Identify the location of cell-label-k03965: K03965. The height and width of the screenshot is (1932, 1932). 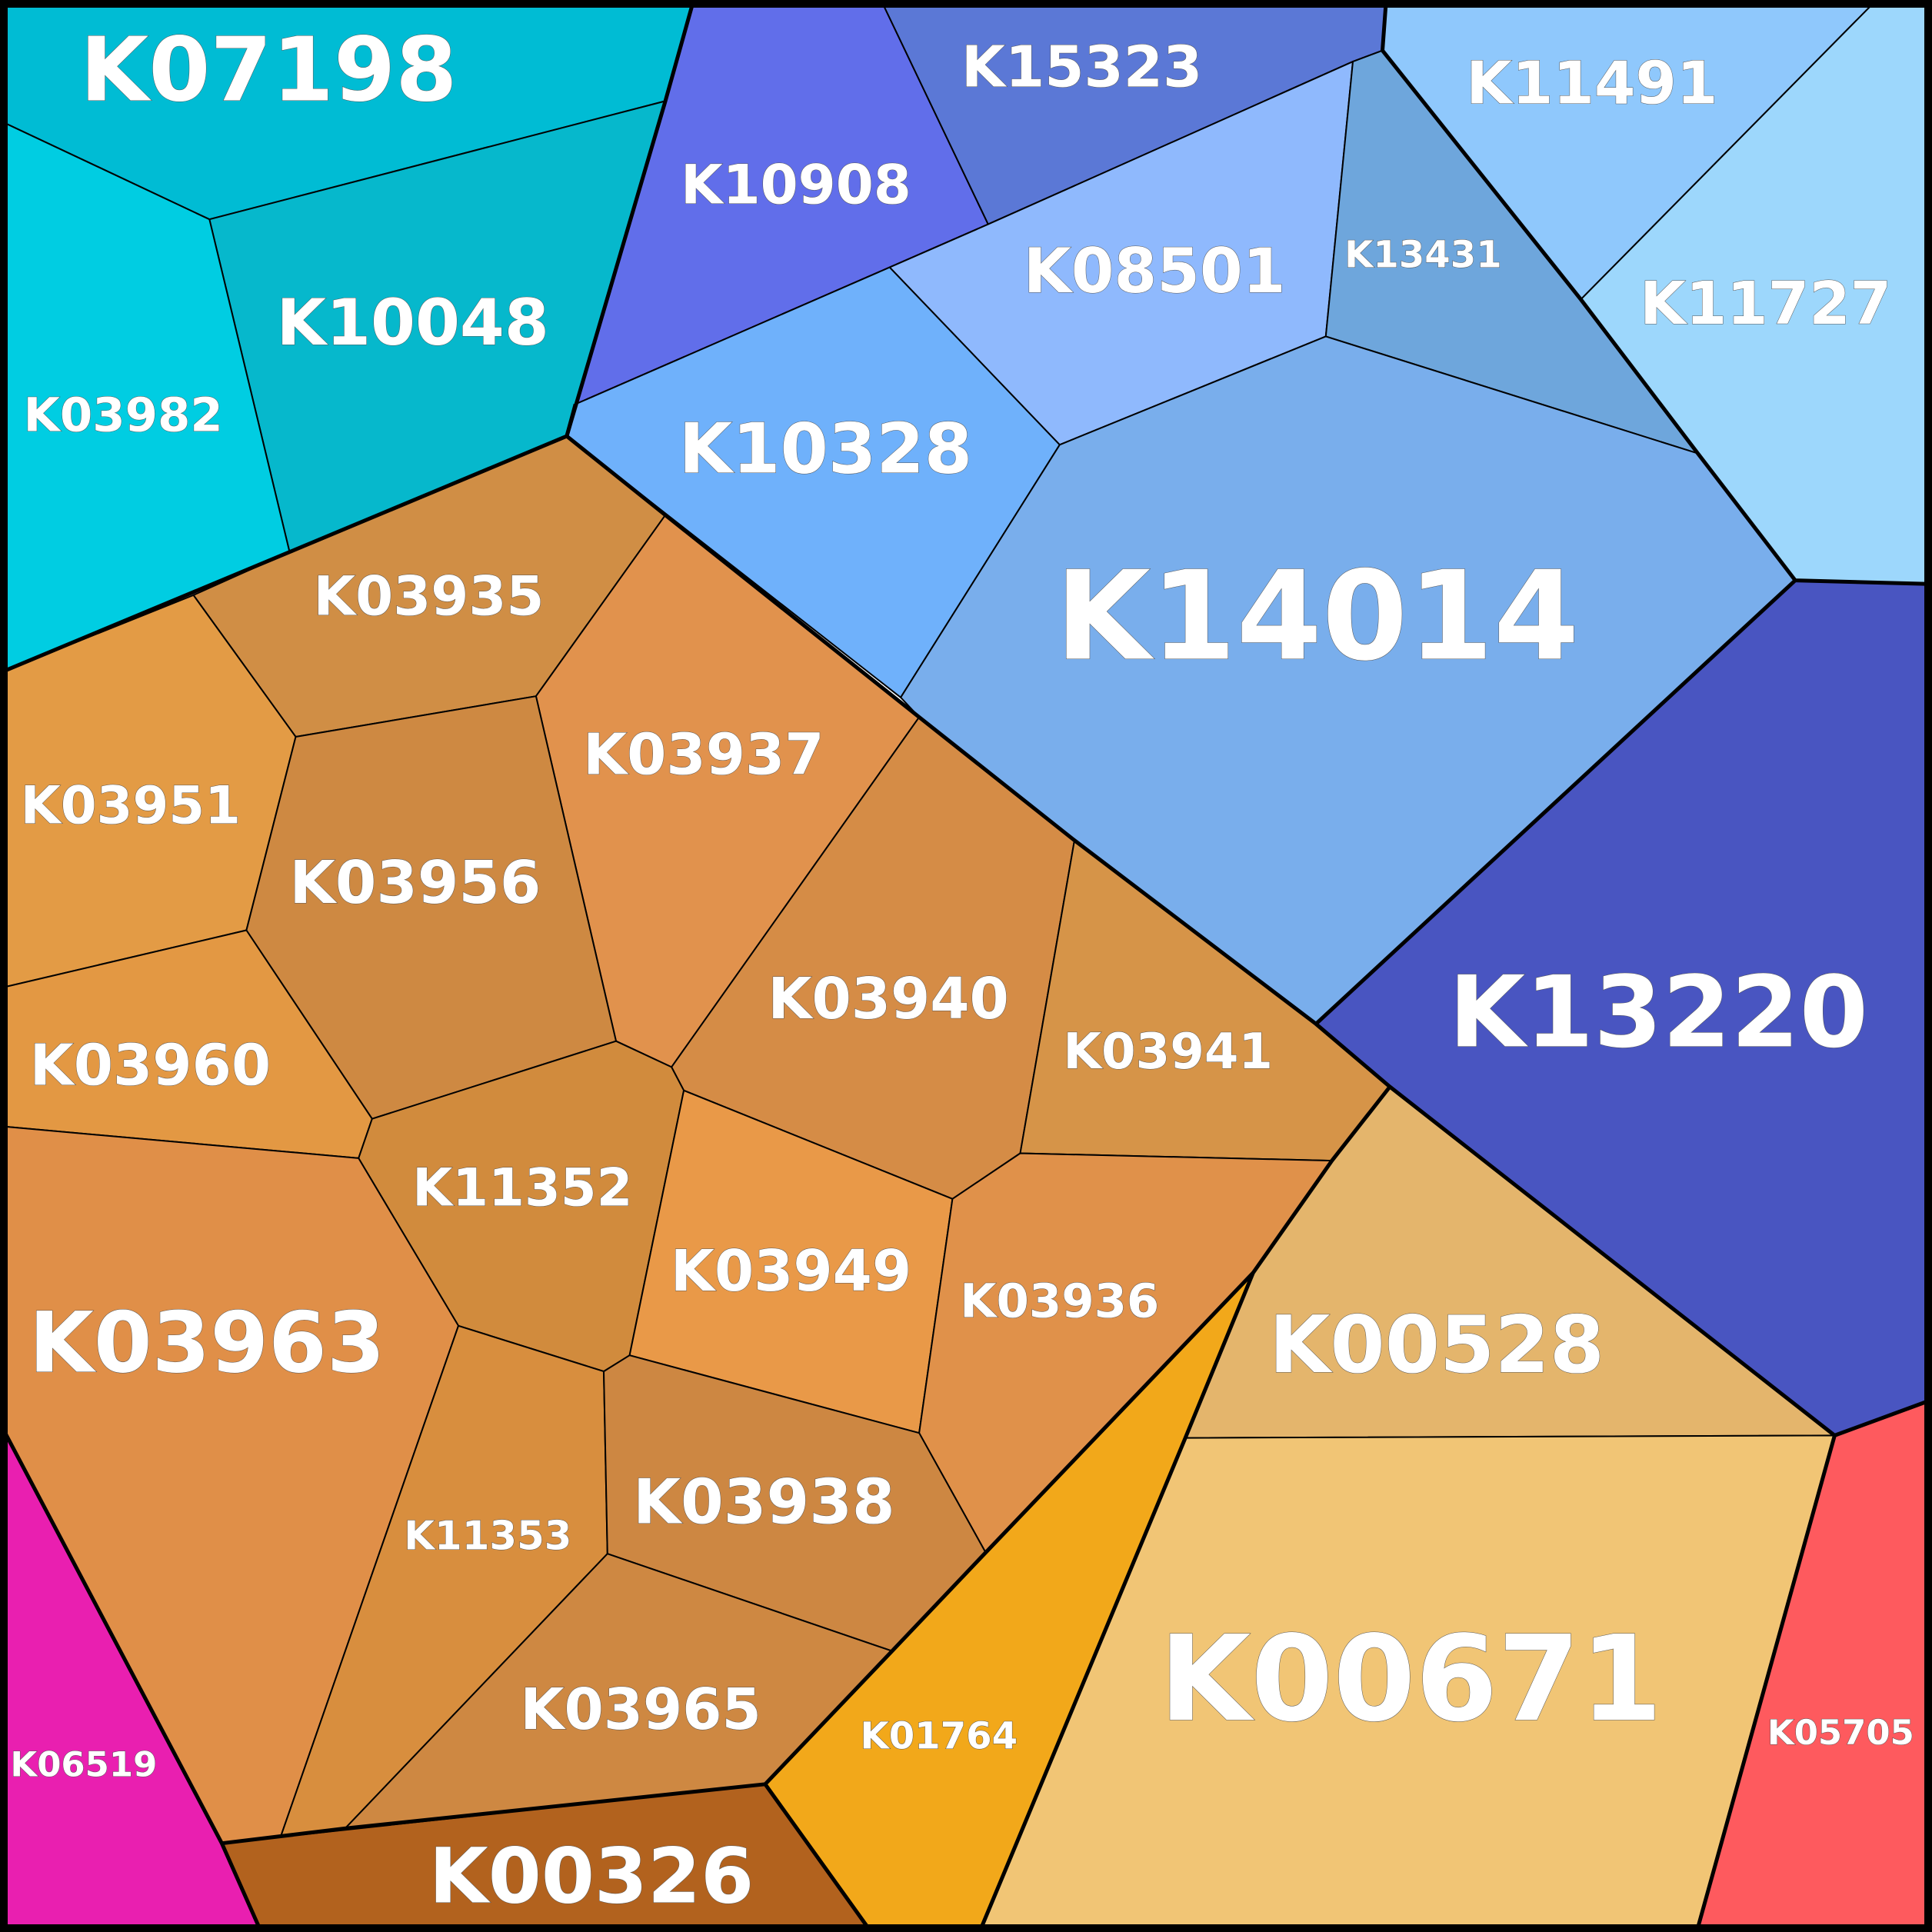
(640, 1710).